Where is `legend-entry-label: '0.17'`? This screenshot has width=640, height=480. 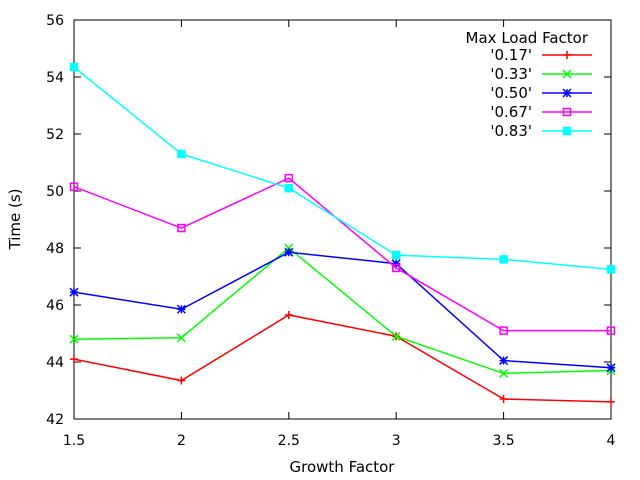 legend-entry-label: '0.17' is located at coordinates (511, 55).